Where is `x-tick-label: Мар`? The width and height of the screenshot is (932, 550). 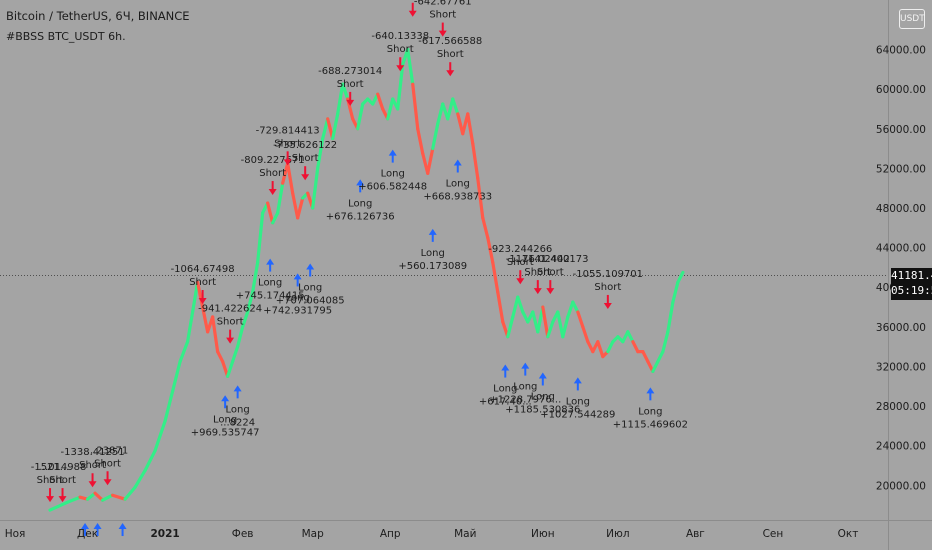
x-tick-label: Мар is located at coordinates (313, 534).